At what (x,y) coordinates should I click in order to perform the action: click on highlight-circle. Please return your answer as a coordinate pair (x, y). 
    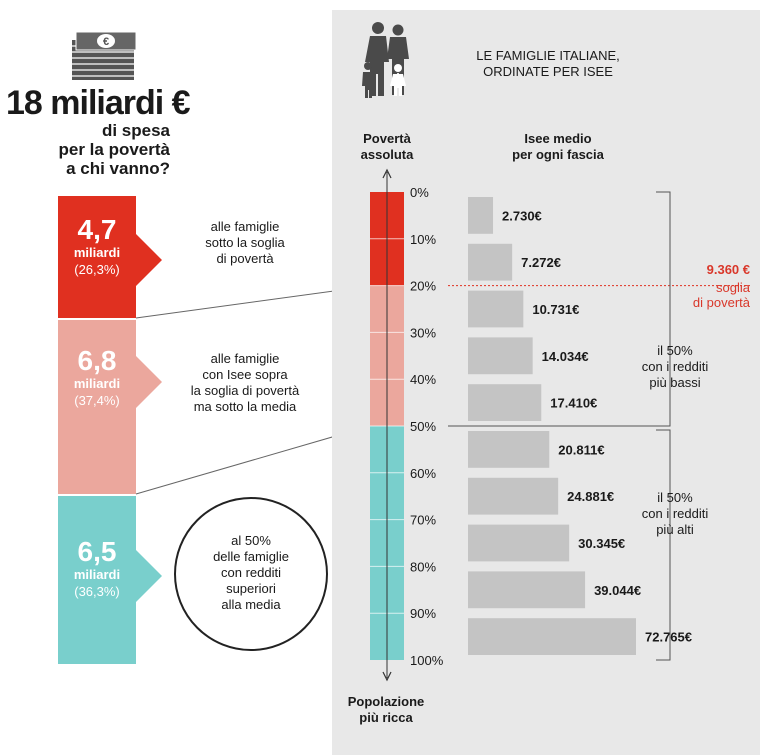
    Looking at the image, I should click on (251, 574).